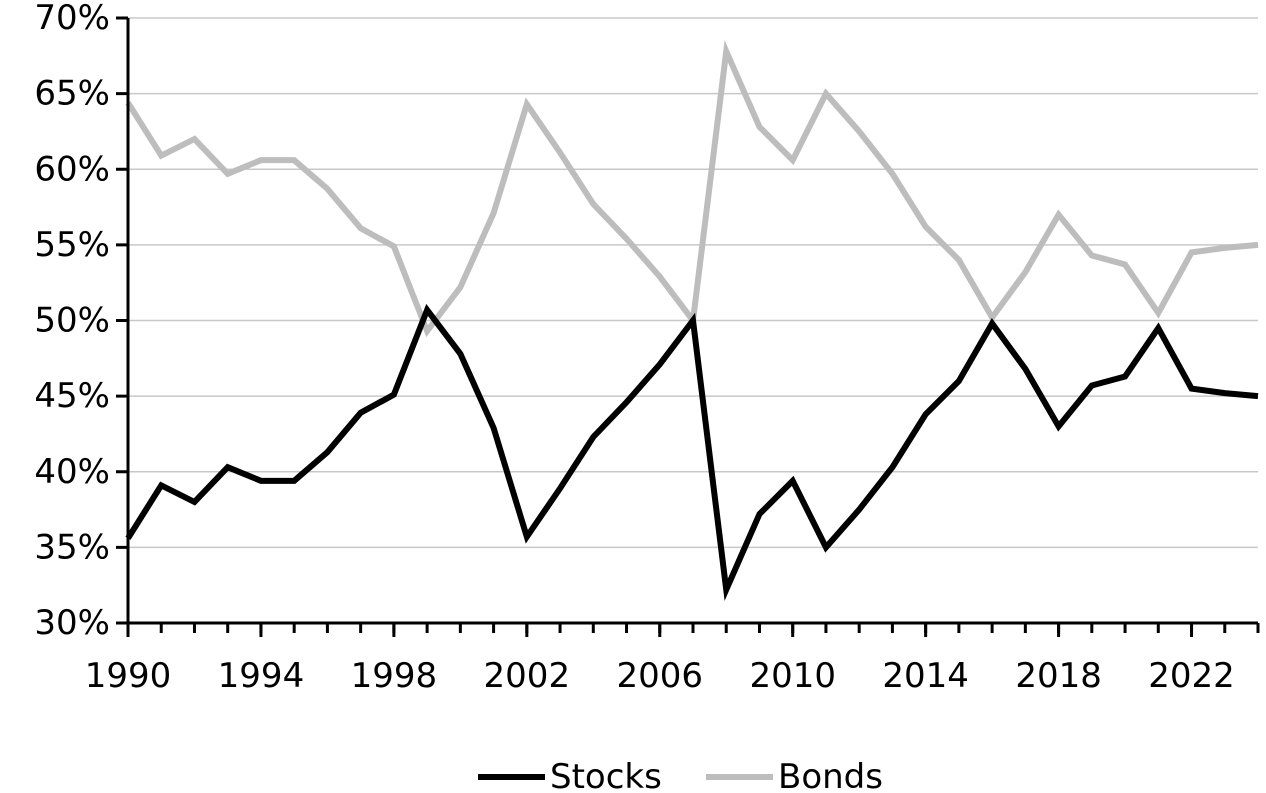  Describe the element at coordinates (128, 676) in the screenshot. I see `x-tick-label: 1990` at that location.